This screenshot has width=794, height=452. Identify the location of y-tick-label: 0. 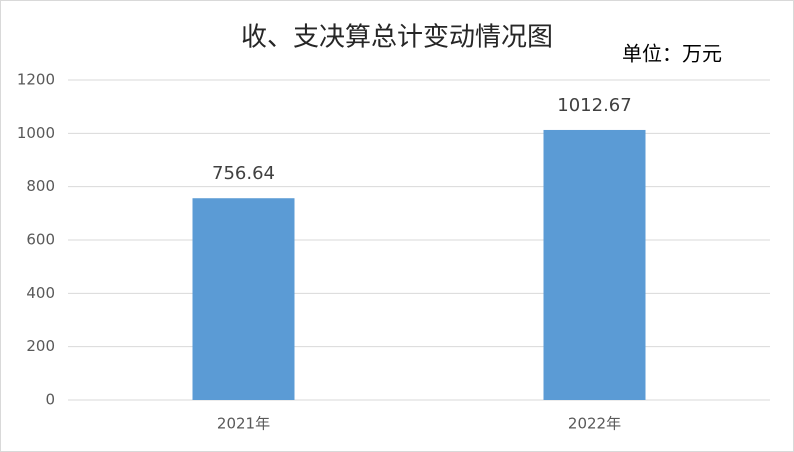
(50, 400).